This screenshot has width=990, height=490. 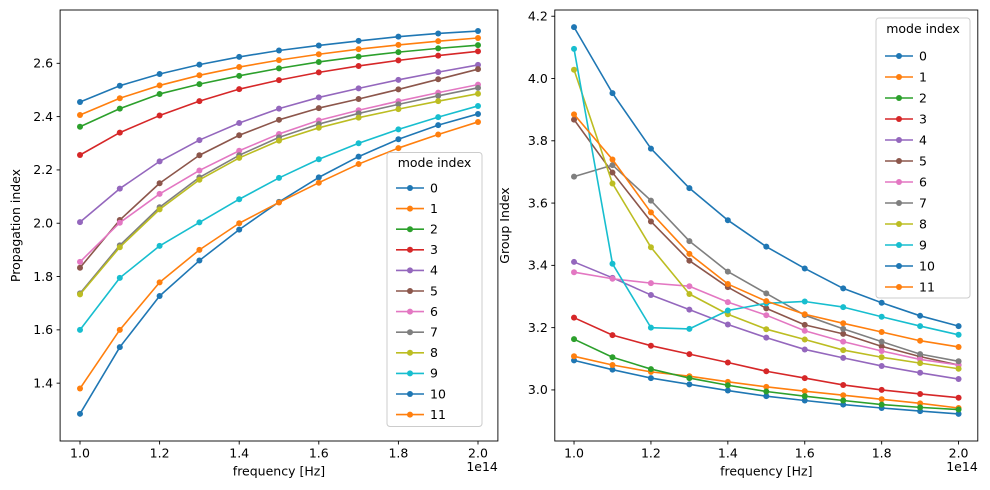 What do you see at coordinates (160, 453) in the screenshot?
I see `x-tick-label: 1.2` at bounding box center [160, 453].